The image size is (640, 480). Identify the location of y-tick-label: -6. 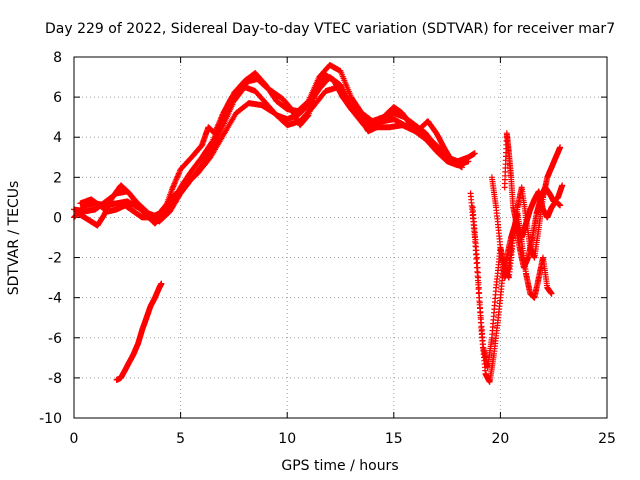
(55, 339).